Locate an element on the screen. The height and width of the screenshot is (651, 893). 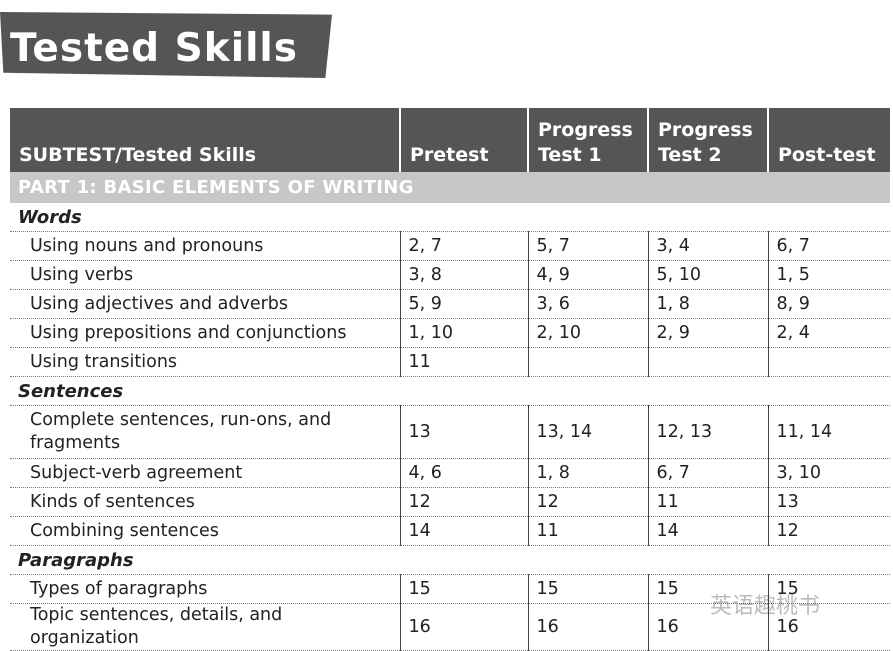
progress-test-1-cell: 4, 9 is located at coordinates (587, 275).